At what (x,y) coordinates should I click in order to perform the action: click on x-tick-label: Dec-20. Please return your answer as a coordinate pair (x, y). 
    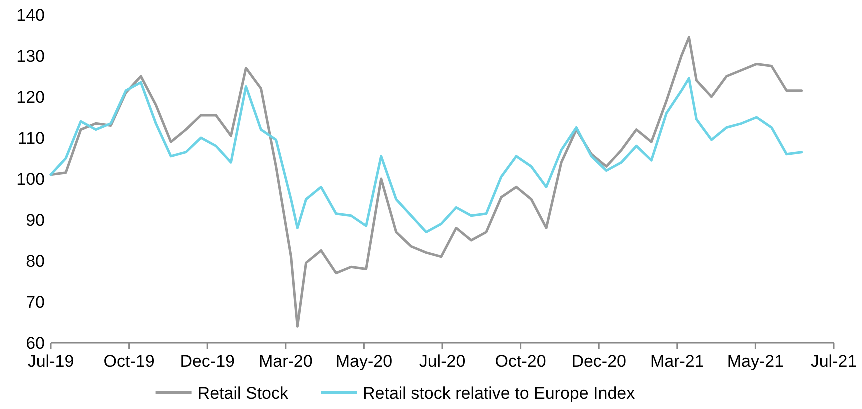
    Looking at the image, I should click on (599, 361).